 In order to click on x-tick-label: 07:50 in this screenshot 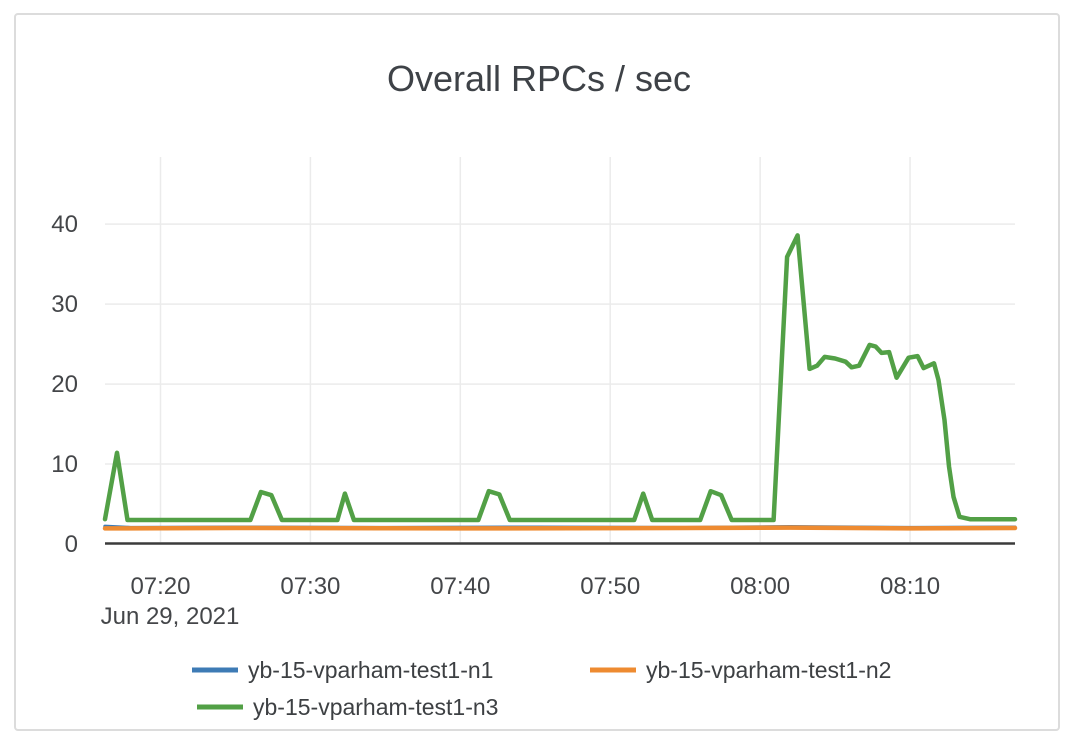, I will do `click(610, 586)`.